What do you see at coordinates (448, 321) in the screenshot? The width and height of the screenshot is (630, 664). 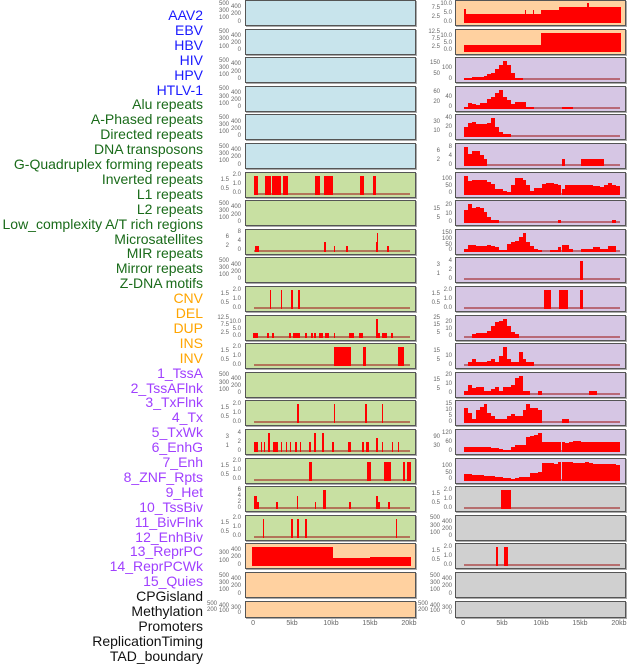 I see `y-tick-label: 20` at bounding box center [448, 321].